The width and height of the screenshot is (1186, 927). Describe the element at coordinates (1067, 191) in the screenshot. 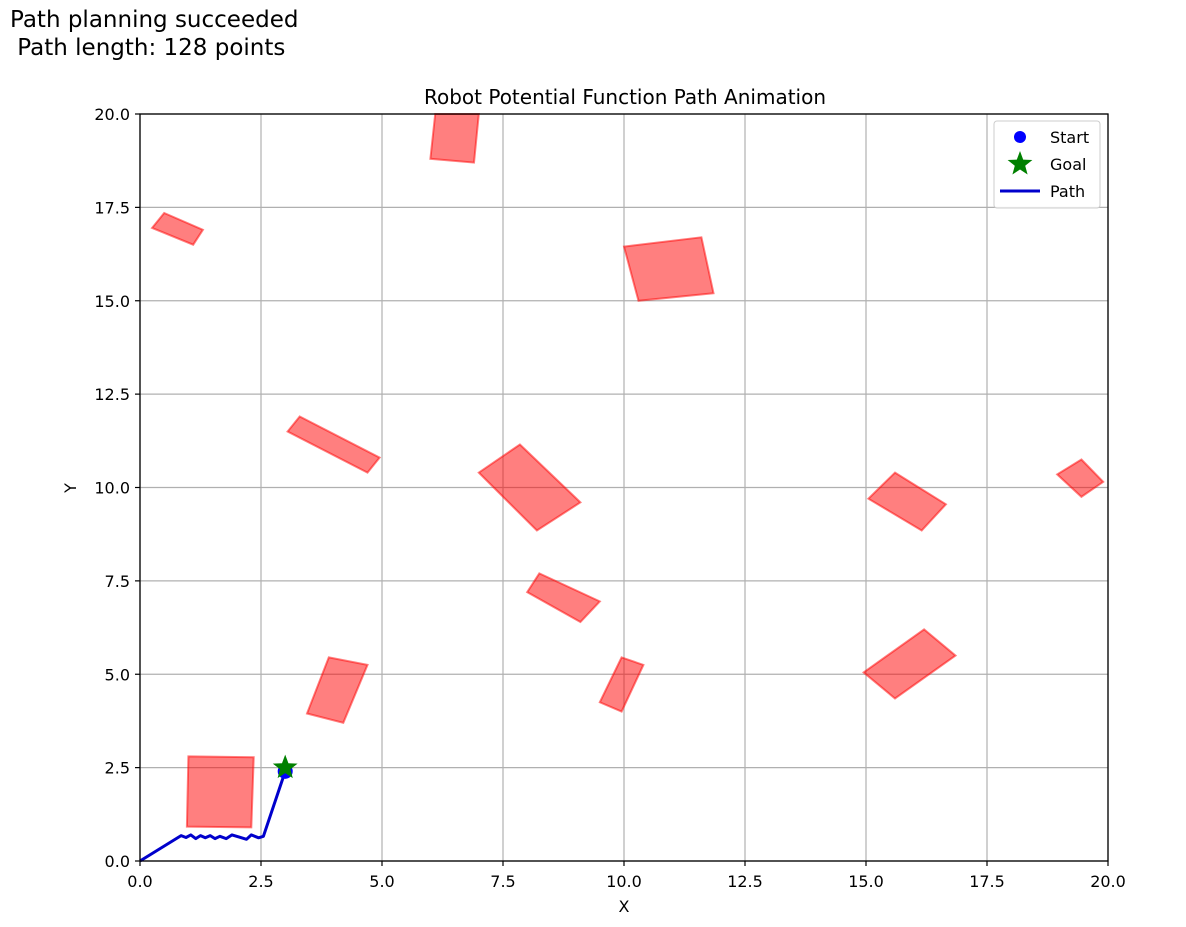

I see `legend-label-path: Path` at that location.